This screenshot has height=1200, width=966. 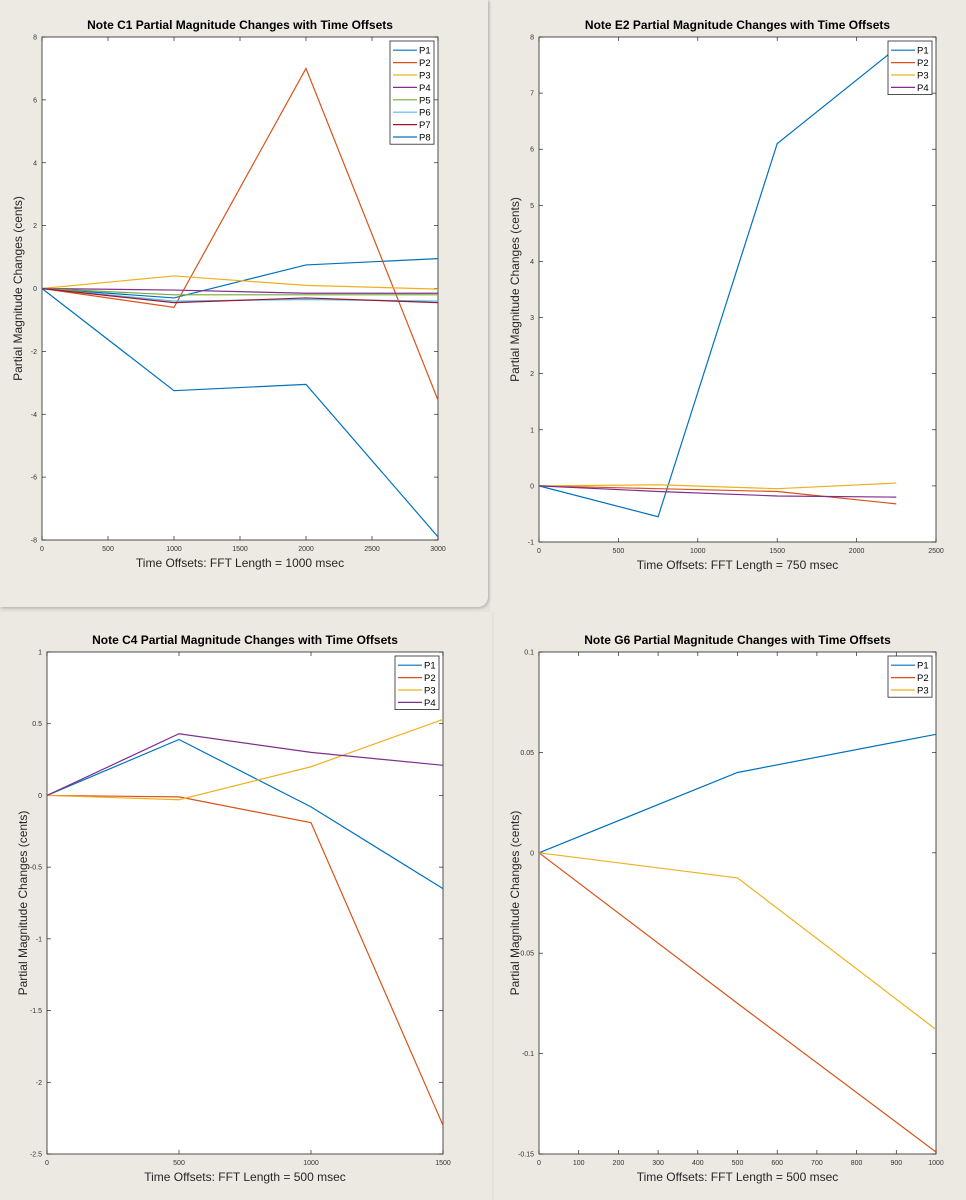 What do you see at coordinates (738, 565) in the screenshot?
I see `x-axis-label: Time Offsets: FFT Length = 750 msec` at bounding box center [738, 565].